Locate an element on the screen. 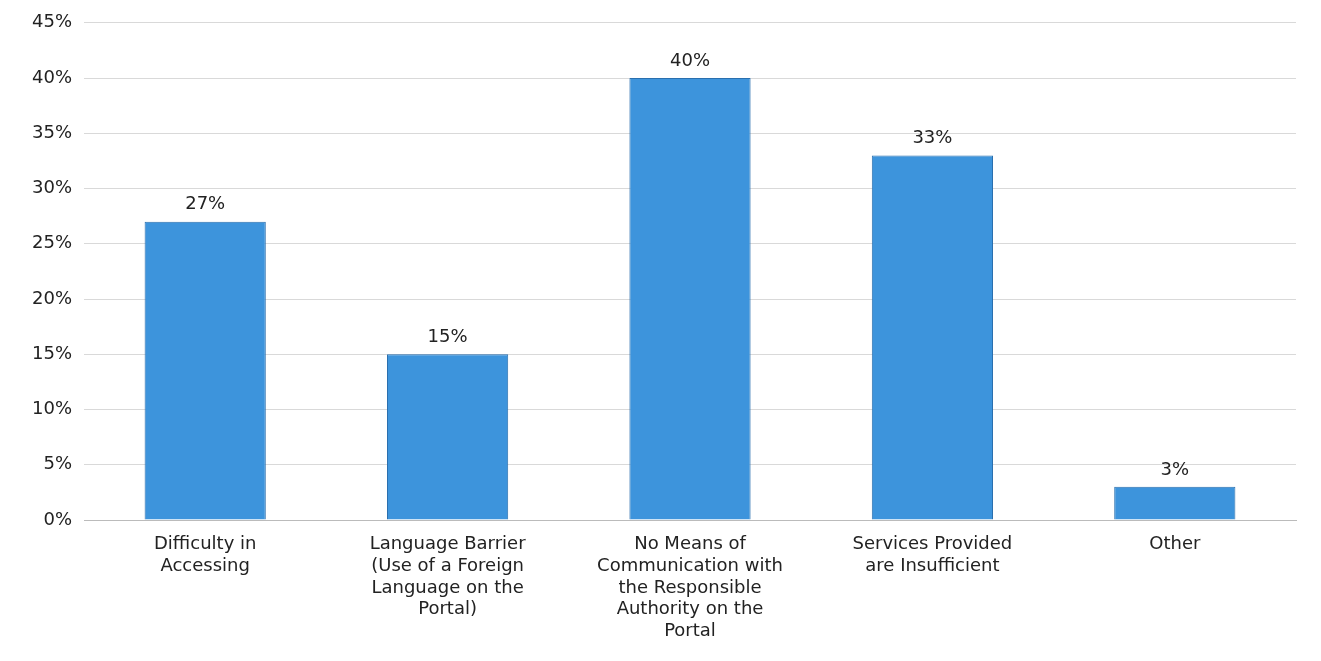 This screenshot has height=661, width=1321. y-tick-label: 45% is located at coordinates (52, 21).